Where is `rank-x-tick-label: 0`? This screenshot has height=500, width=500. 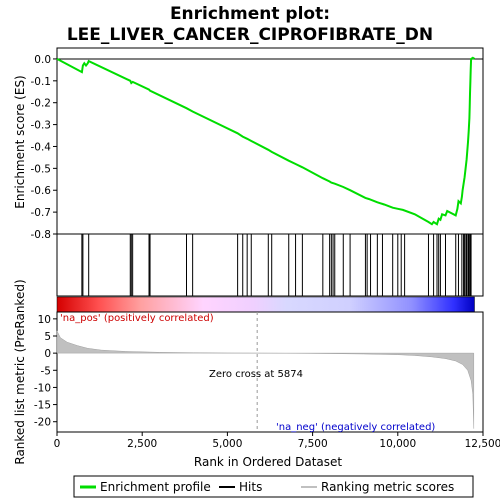
rank-x-tick-label: 0 is located at coordinates (57, 444).